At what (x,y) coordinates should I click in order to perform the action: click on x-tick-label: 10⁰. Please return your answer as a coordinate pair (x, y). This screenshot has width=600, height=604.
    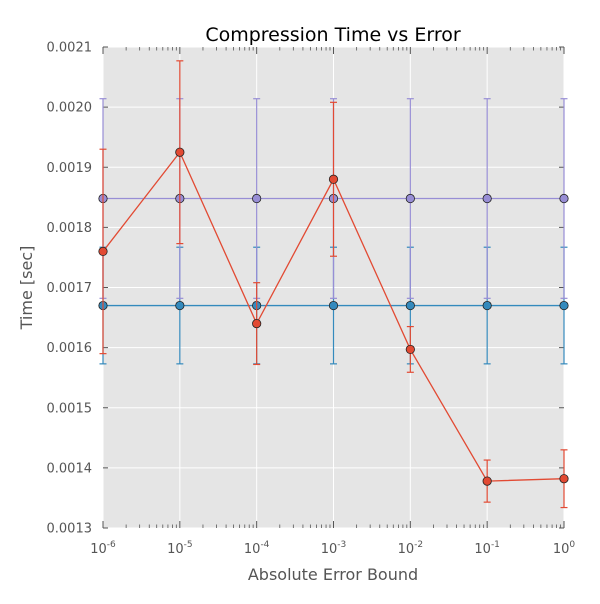
    Looking at the image, I should click on (564, 548).